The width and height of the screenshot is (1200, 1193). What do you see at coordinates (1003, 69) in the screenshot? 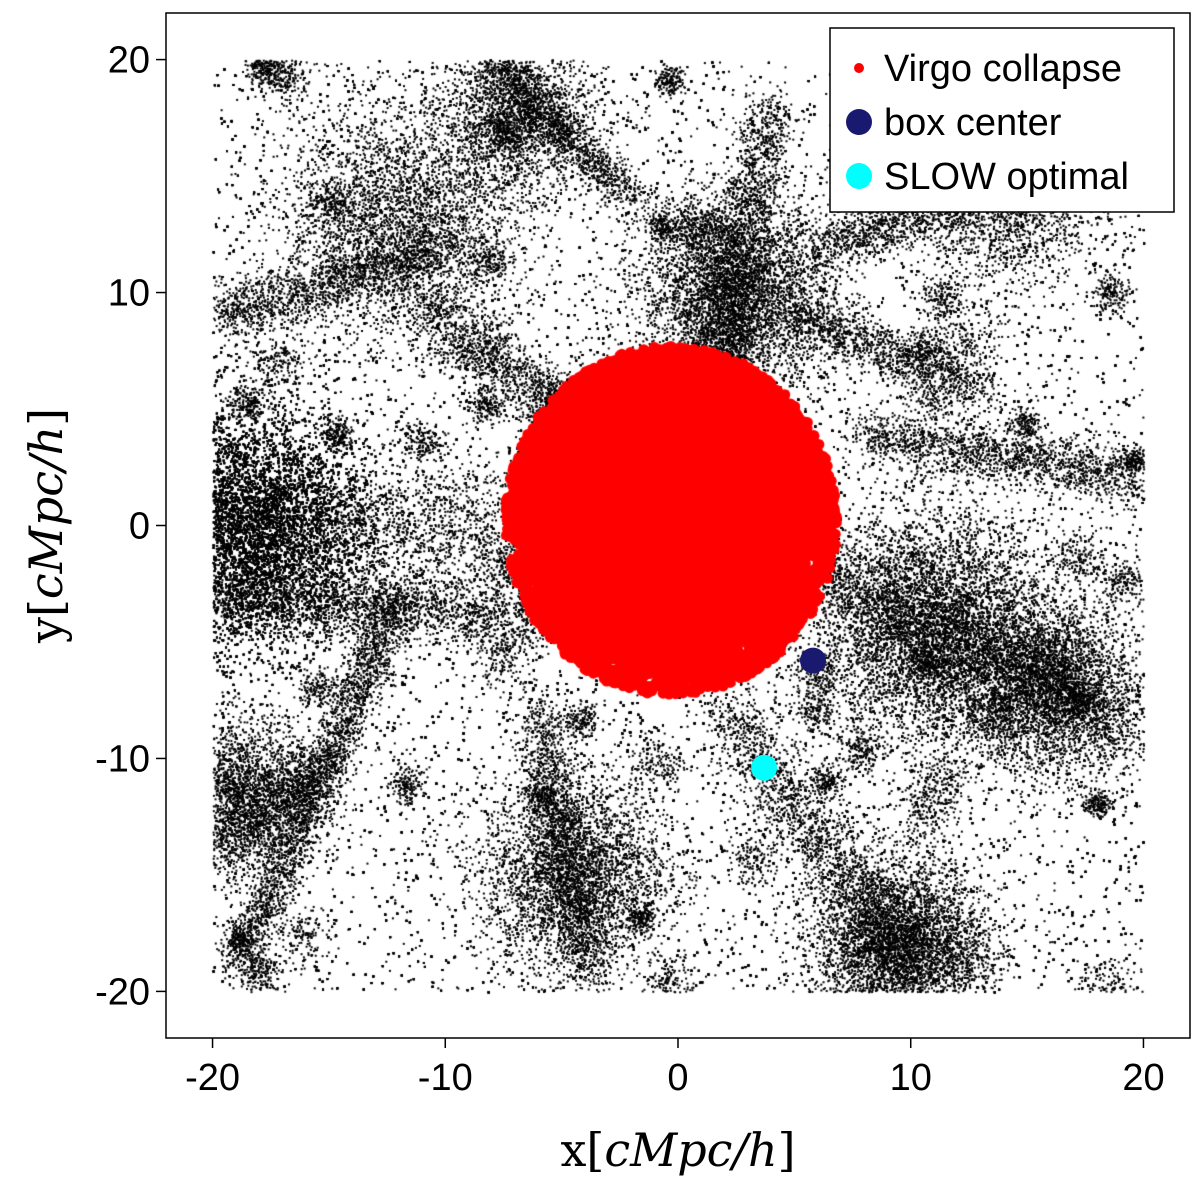
I see `legend-label-virgo-collapse: Virgo collapse` at bounding box center [1003, 69].